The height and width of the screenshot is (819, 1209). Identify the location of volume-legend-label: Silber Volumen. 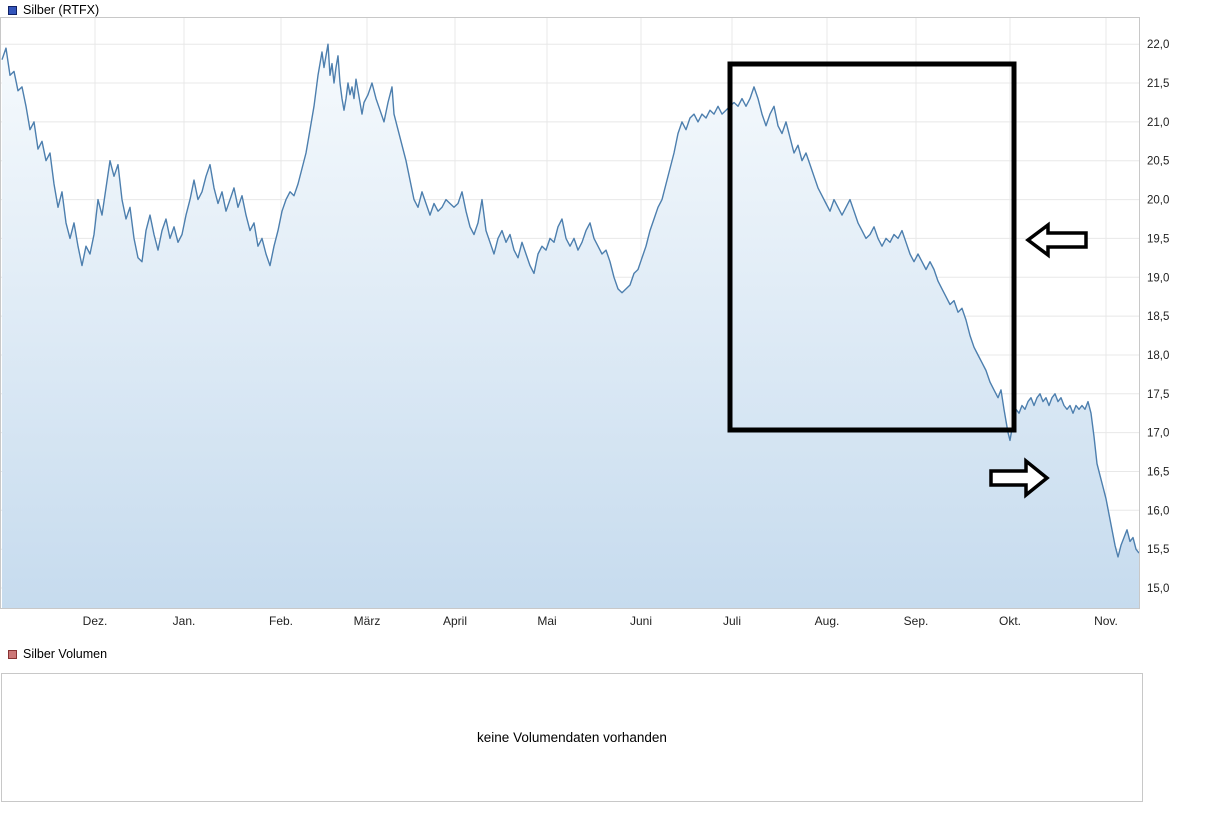
(65, 654).